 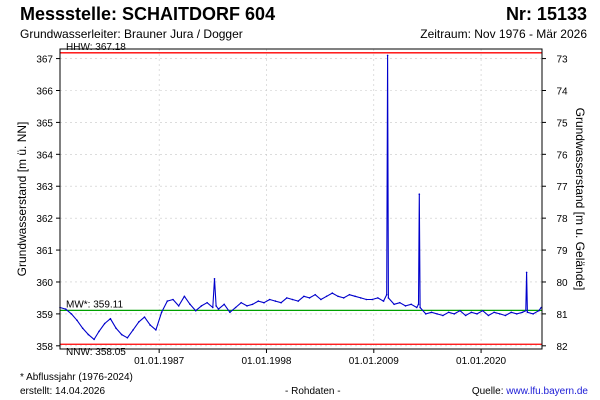 I want to click on created-date: erstellt: 14.04.2026, so click(x=63, y=391).